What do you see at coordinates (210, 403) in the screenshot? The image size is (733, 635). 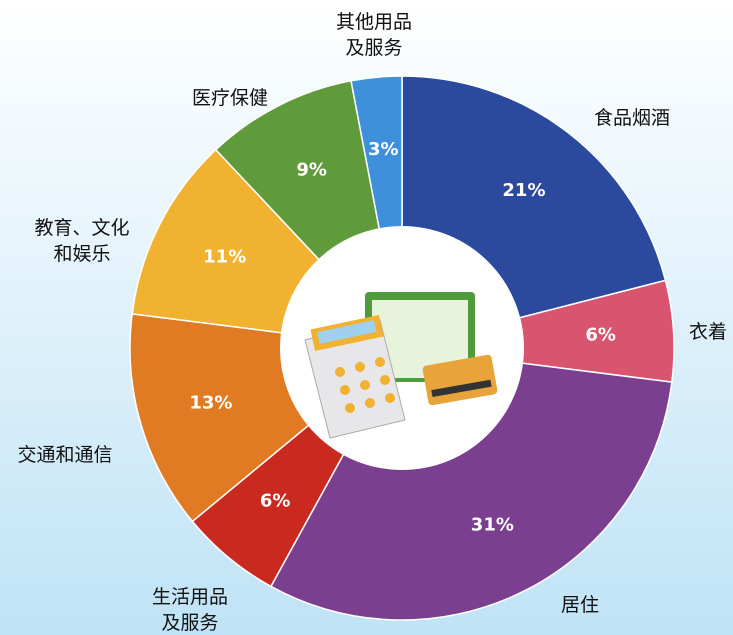 I see `value-label: 13%` at bounding box center [210, 403].